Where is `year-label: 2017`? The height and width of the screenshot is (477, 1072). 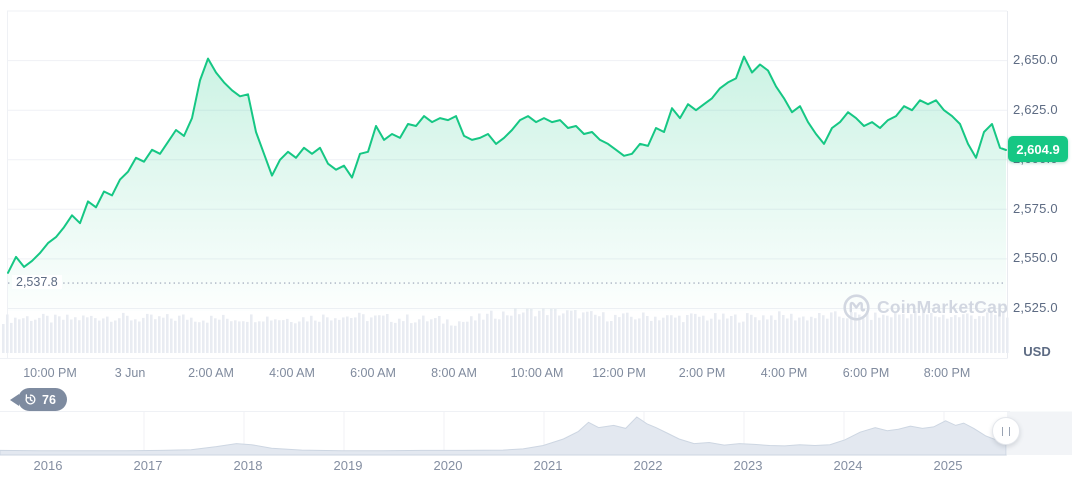
year-label: 2017 is located at coordinates (148, 465).